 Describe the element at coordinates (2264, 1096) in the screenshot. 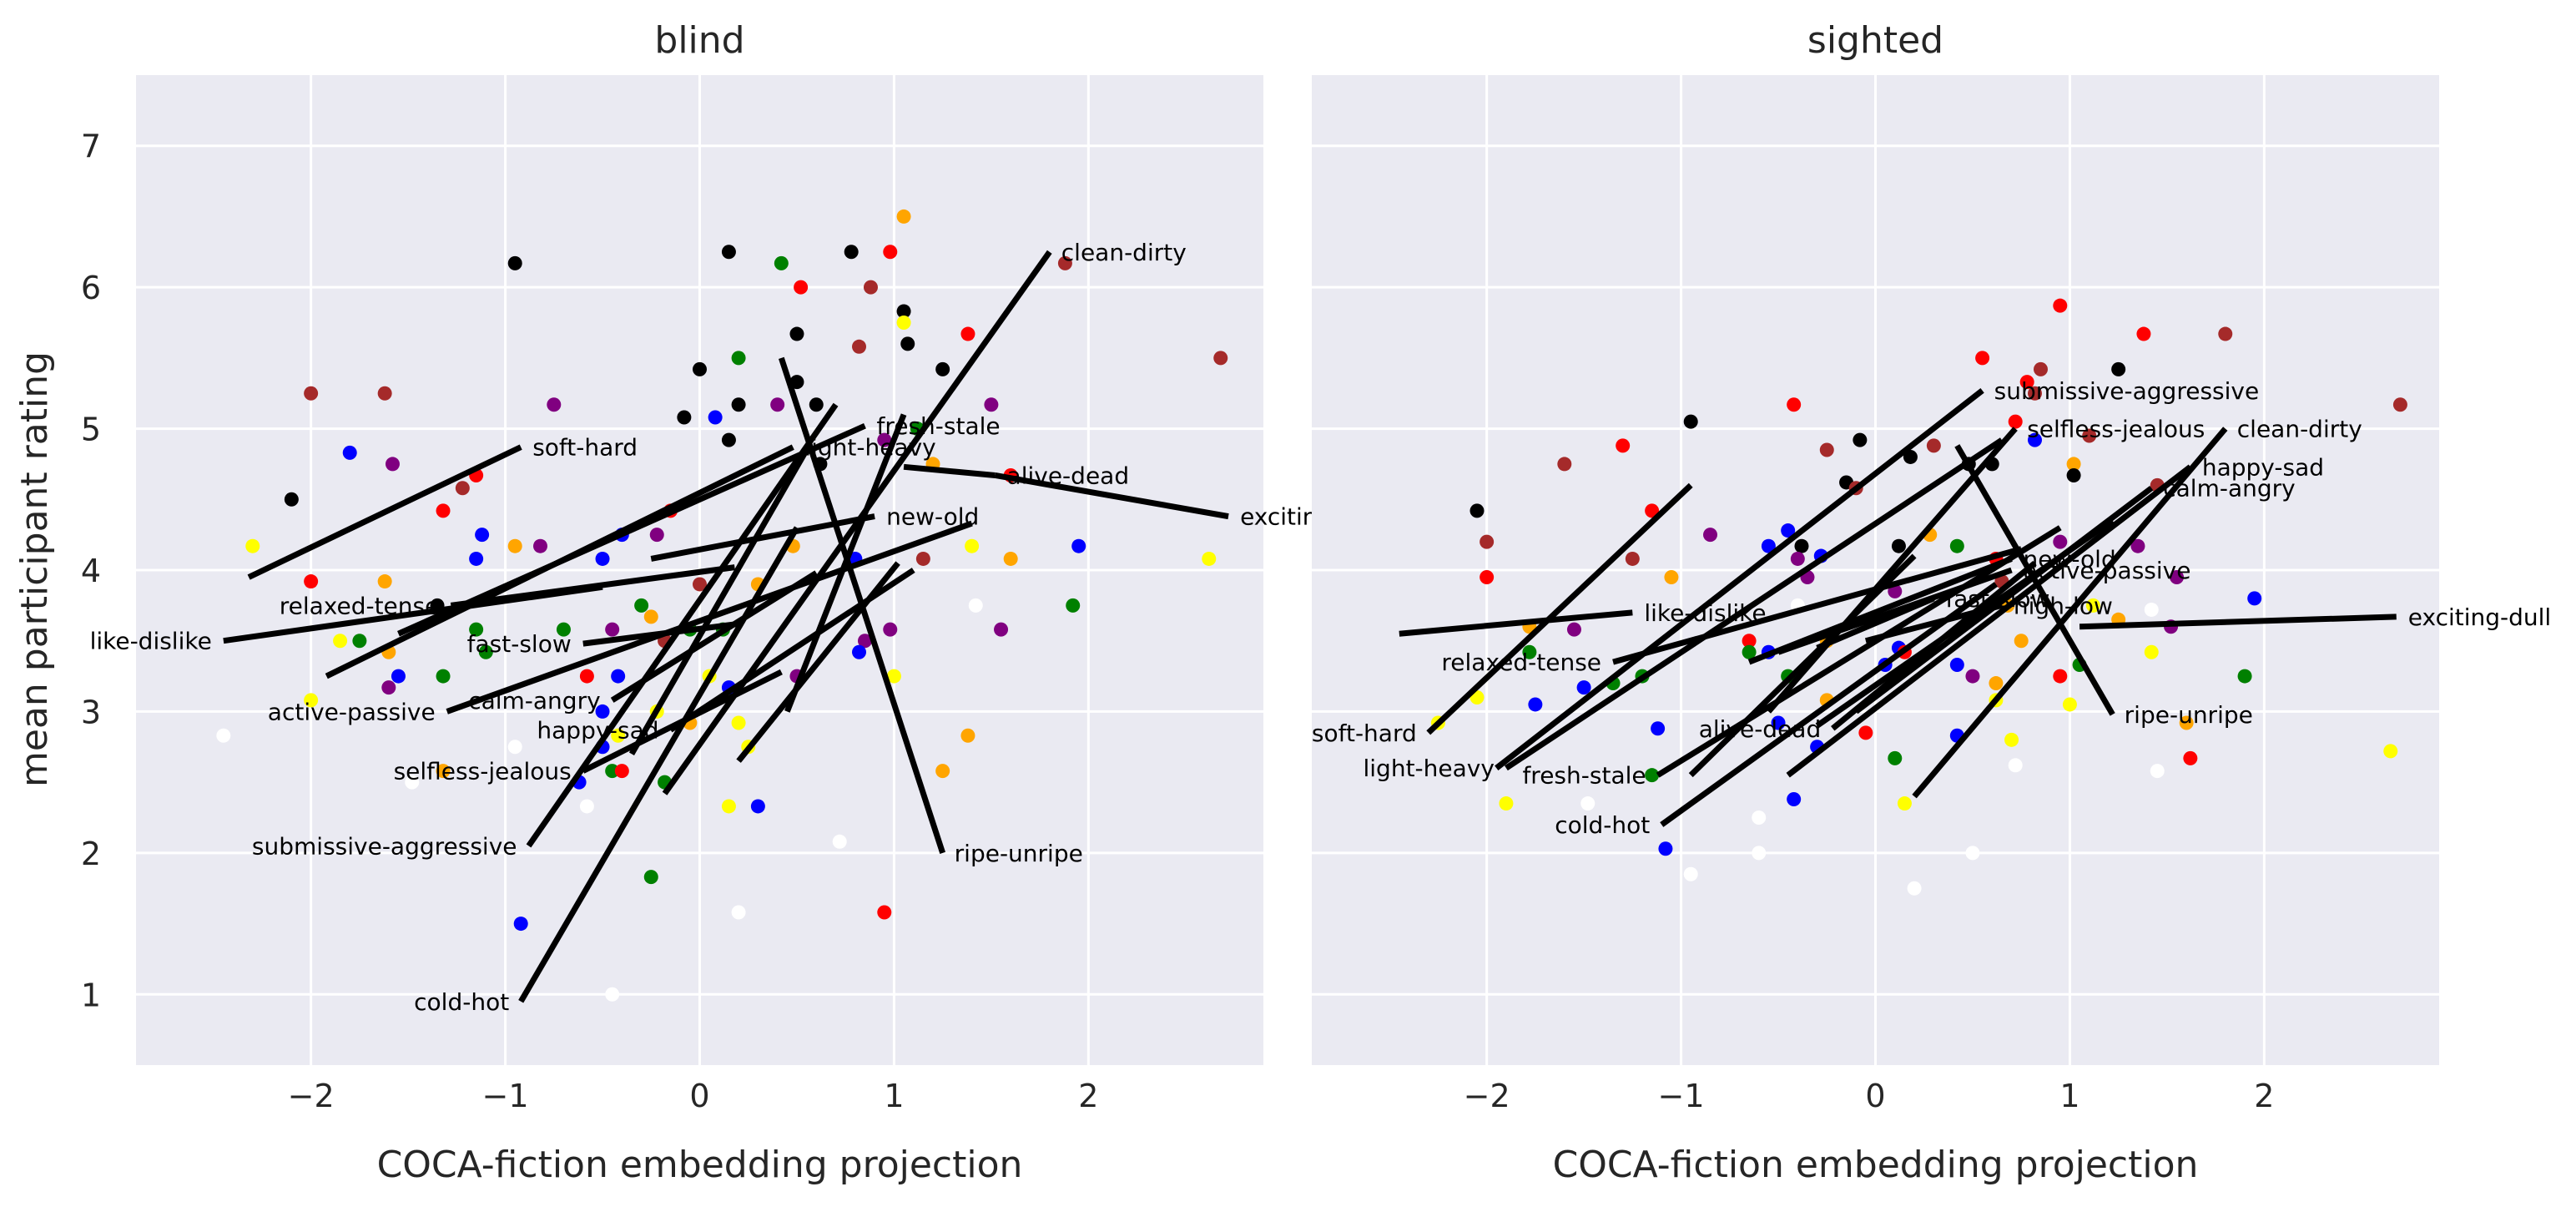

I see `x-tick-label: 2` at that location.